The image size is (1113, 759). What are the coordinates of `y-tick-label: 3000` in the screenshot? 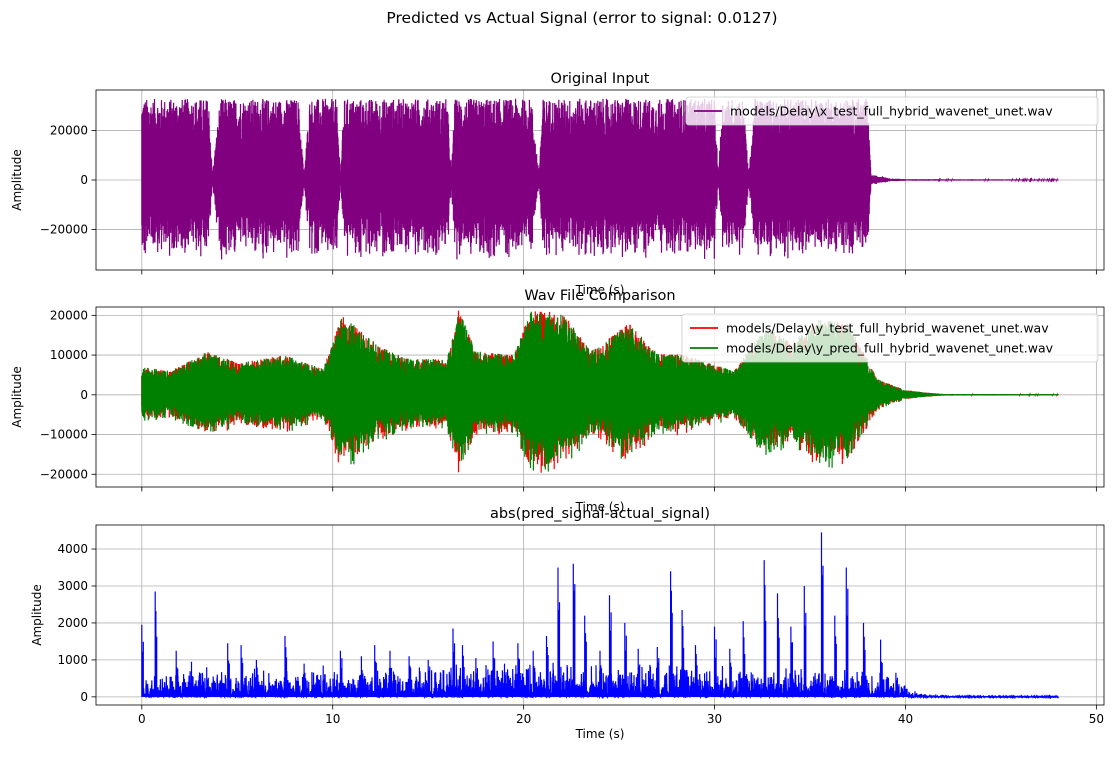 It's located at (72, 586).